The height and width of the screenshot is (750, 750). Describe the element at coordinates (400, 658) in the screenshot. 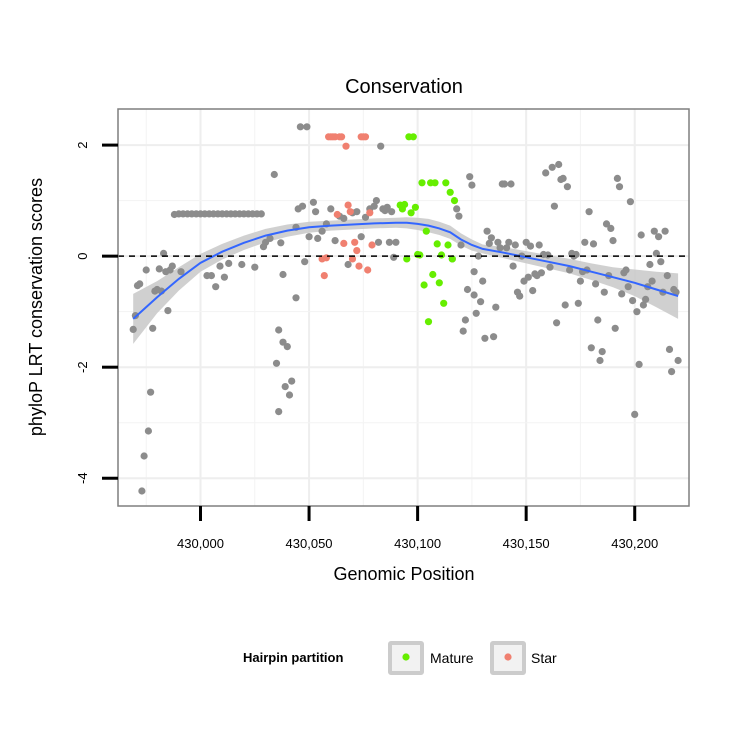

I see `legend: Hairpin partition Mature Star` at that location.